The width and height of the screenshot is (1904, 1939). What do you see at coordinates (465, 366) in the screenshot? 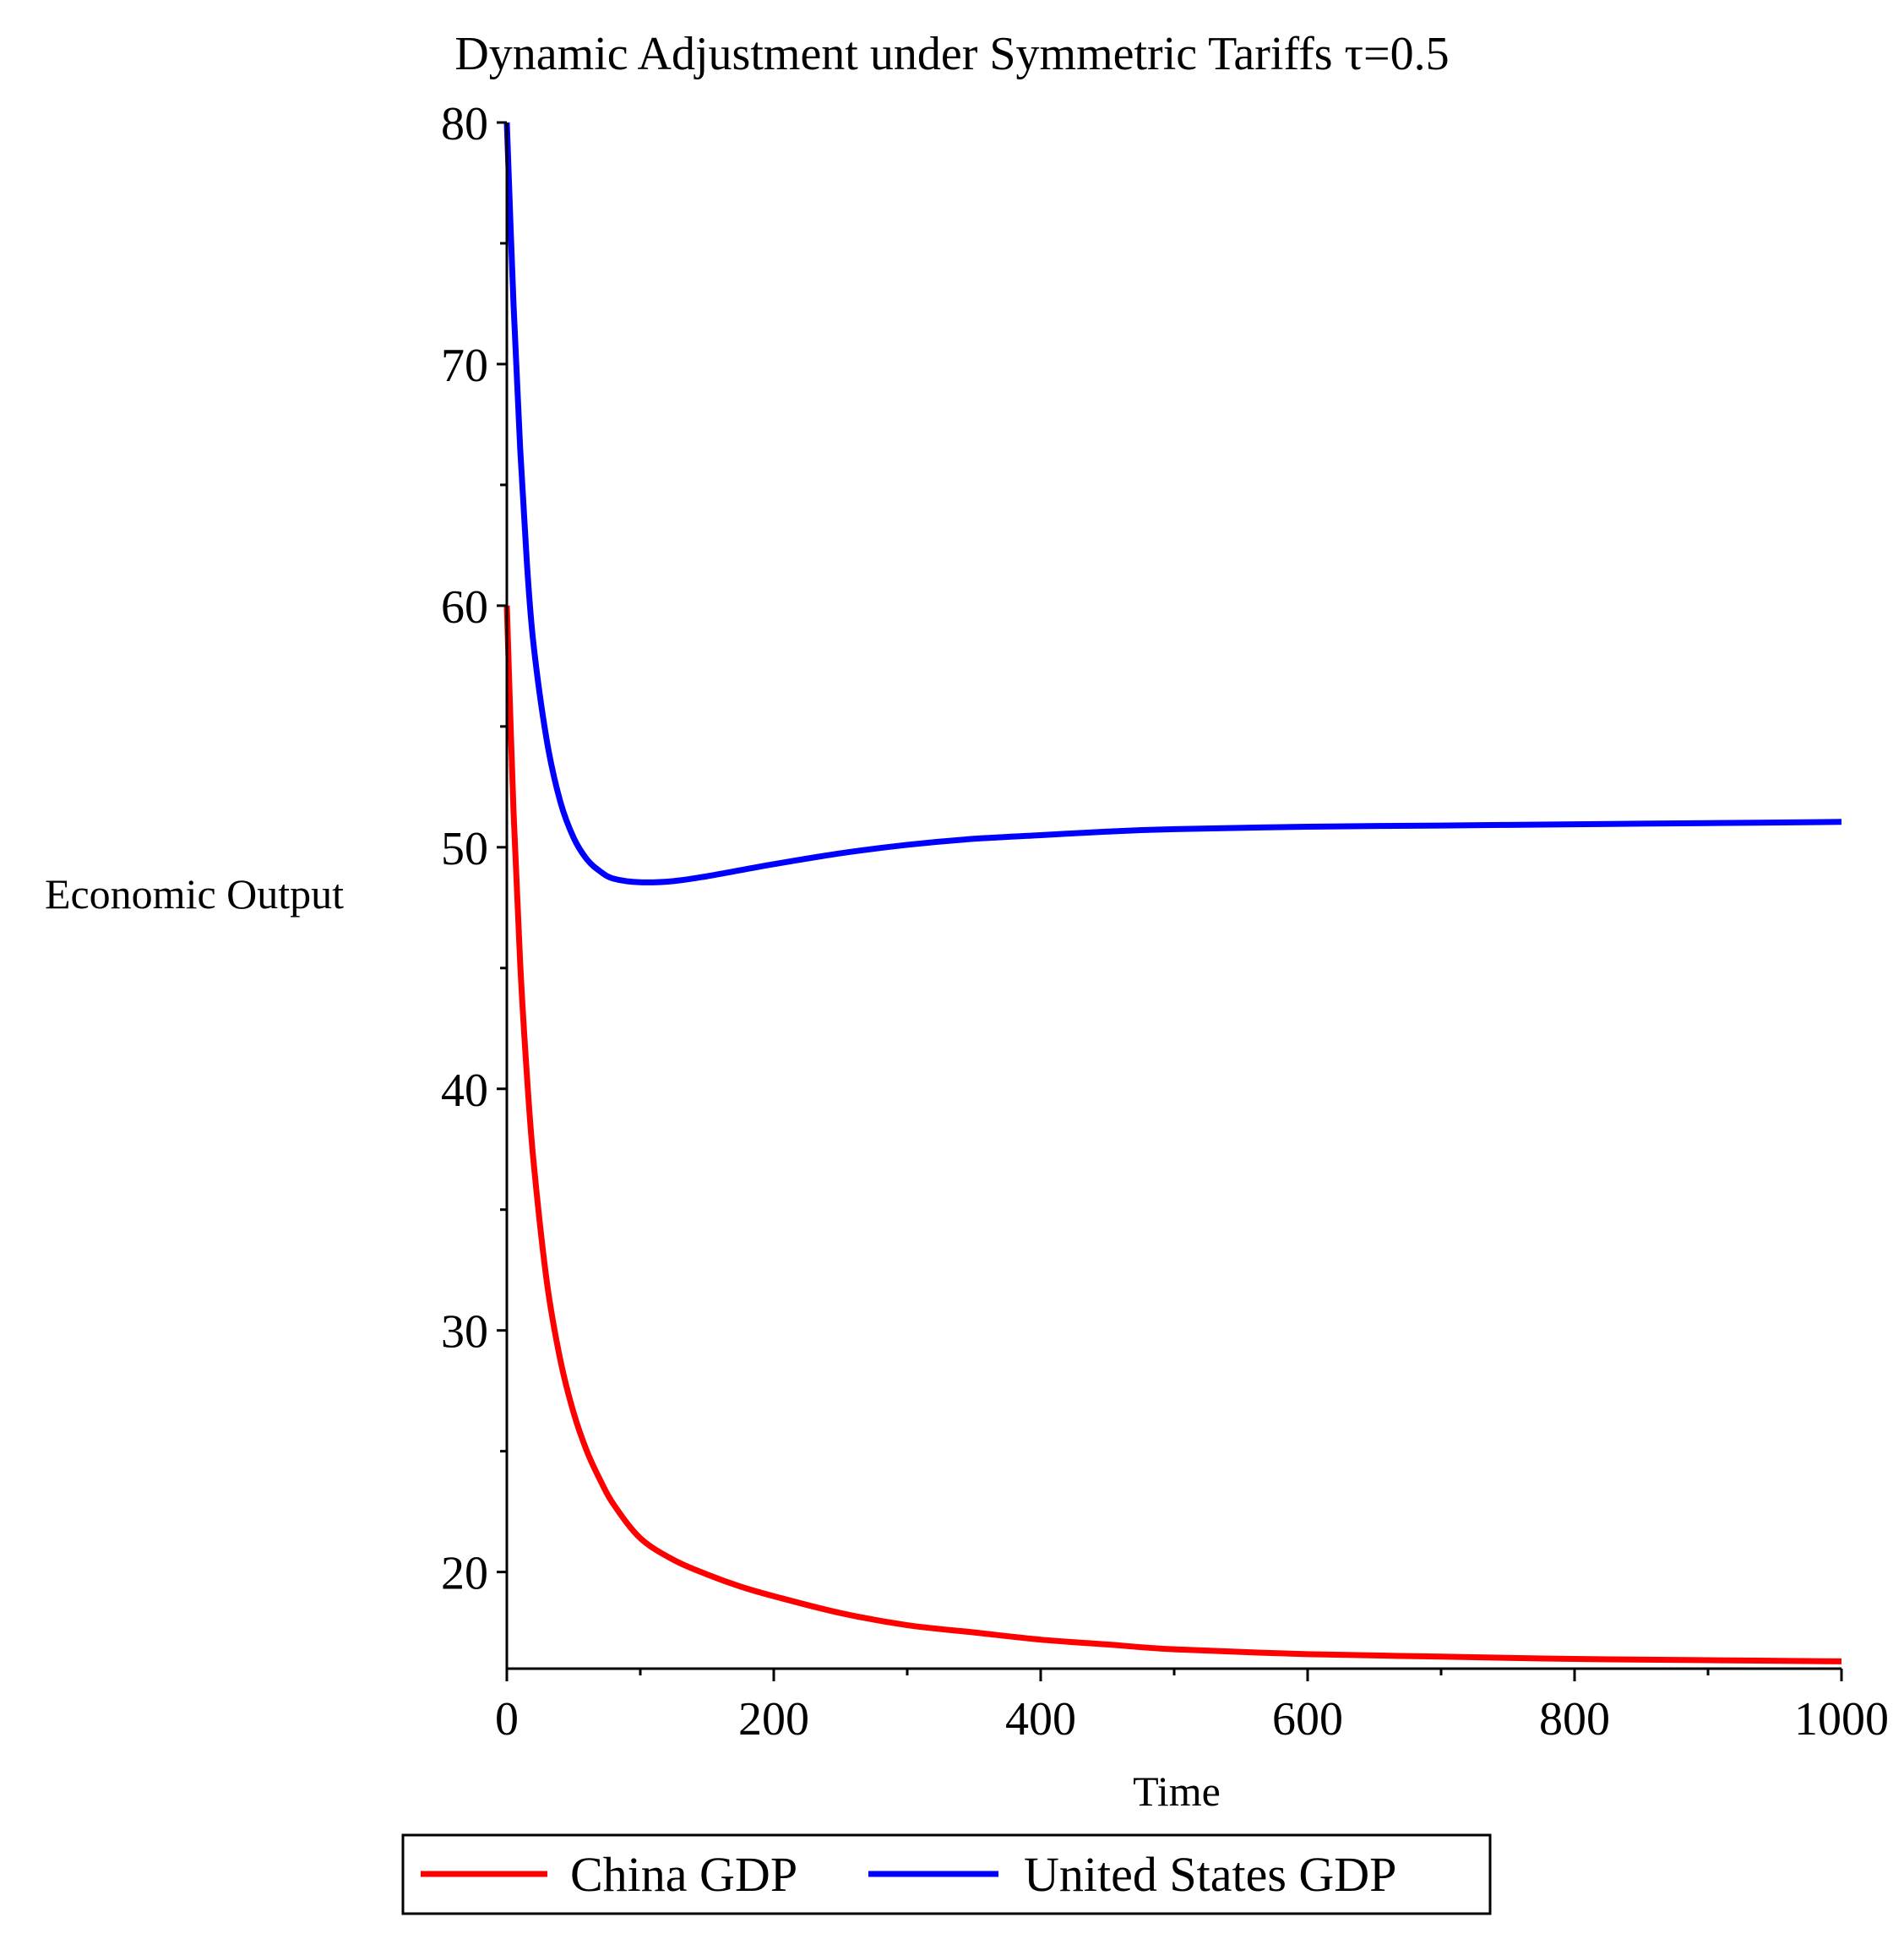
I see `y-tick-label-70: 70` at bounding box center [465, 366].